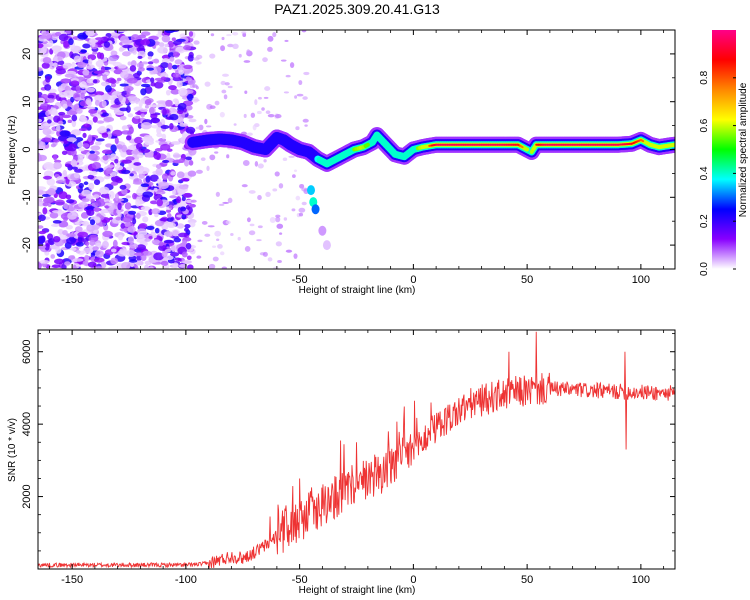 This screenshot has width=750, height=600. I want to click on y-tick-label: 10, so click(27, 102).